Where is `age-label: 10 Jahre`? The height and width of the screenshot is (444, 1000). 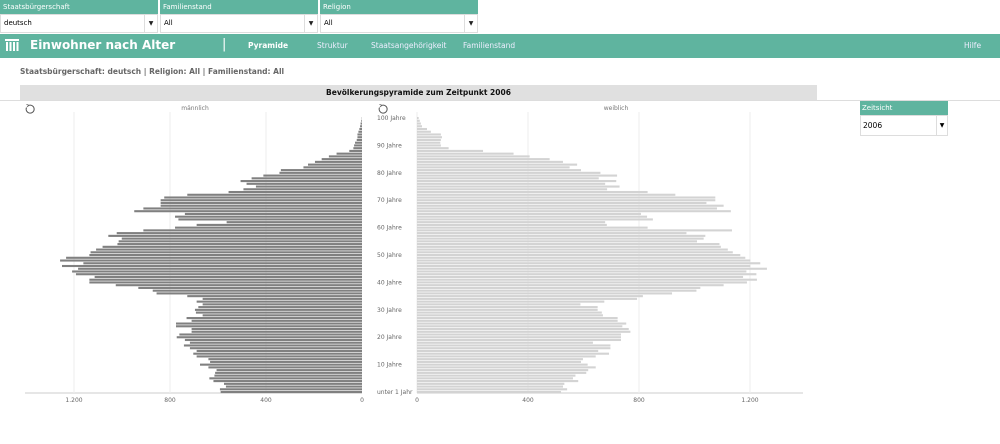 age-label: 10 Jahre is located at coordinates (389, 365).